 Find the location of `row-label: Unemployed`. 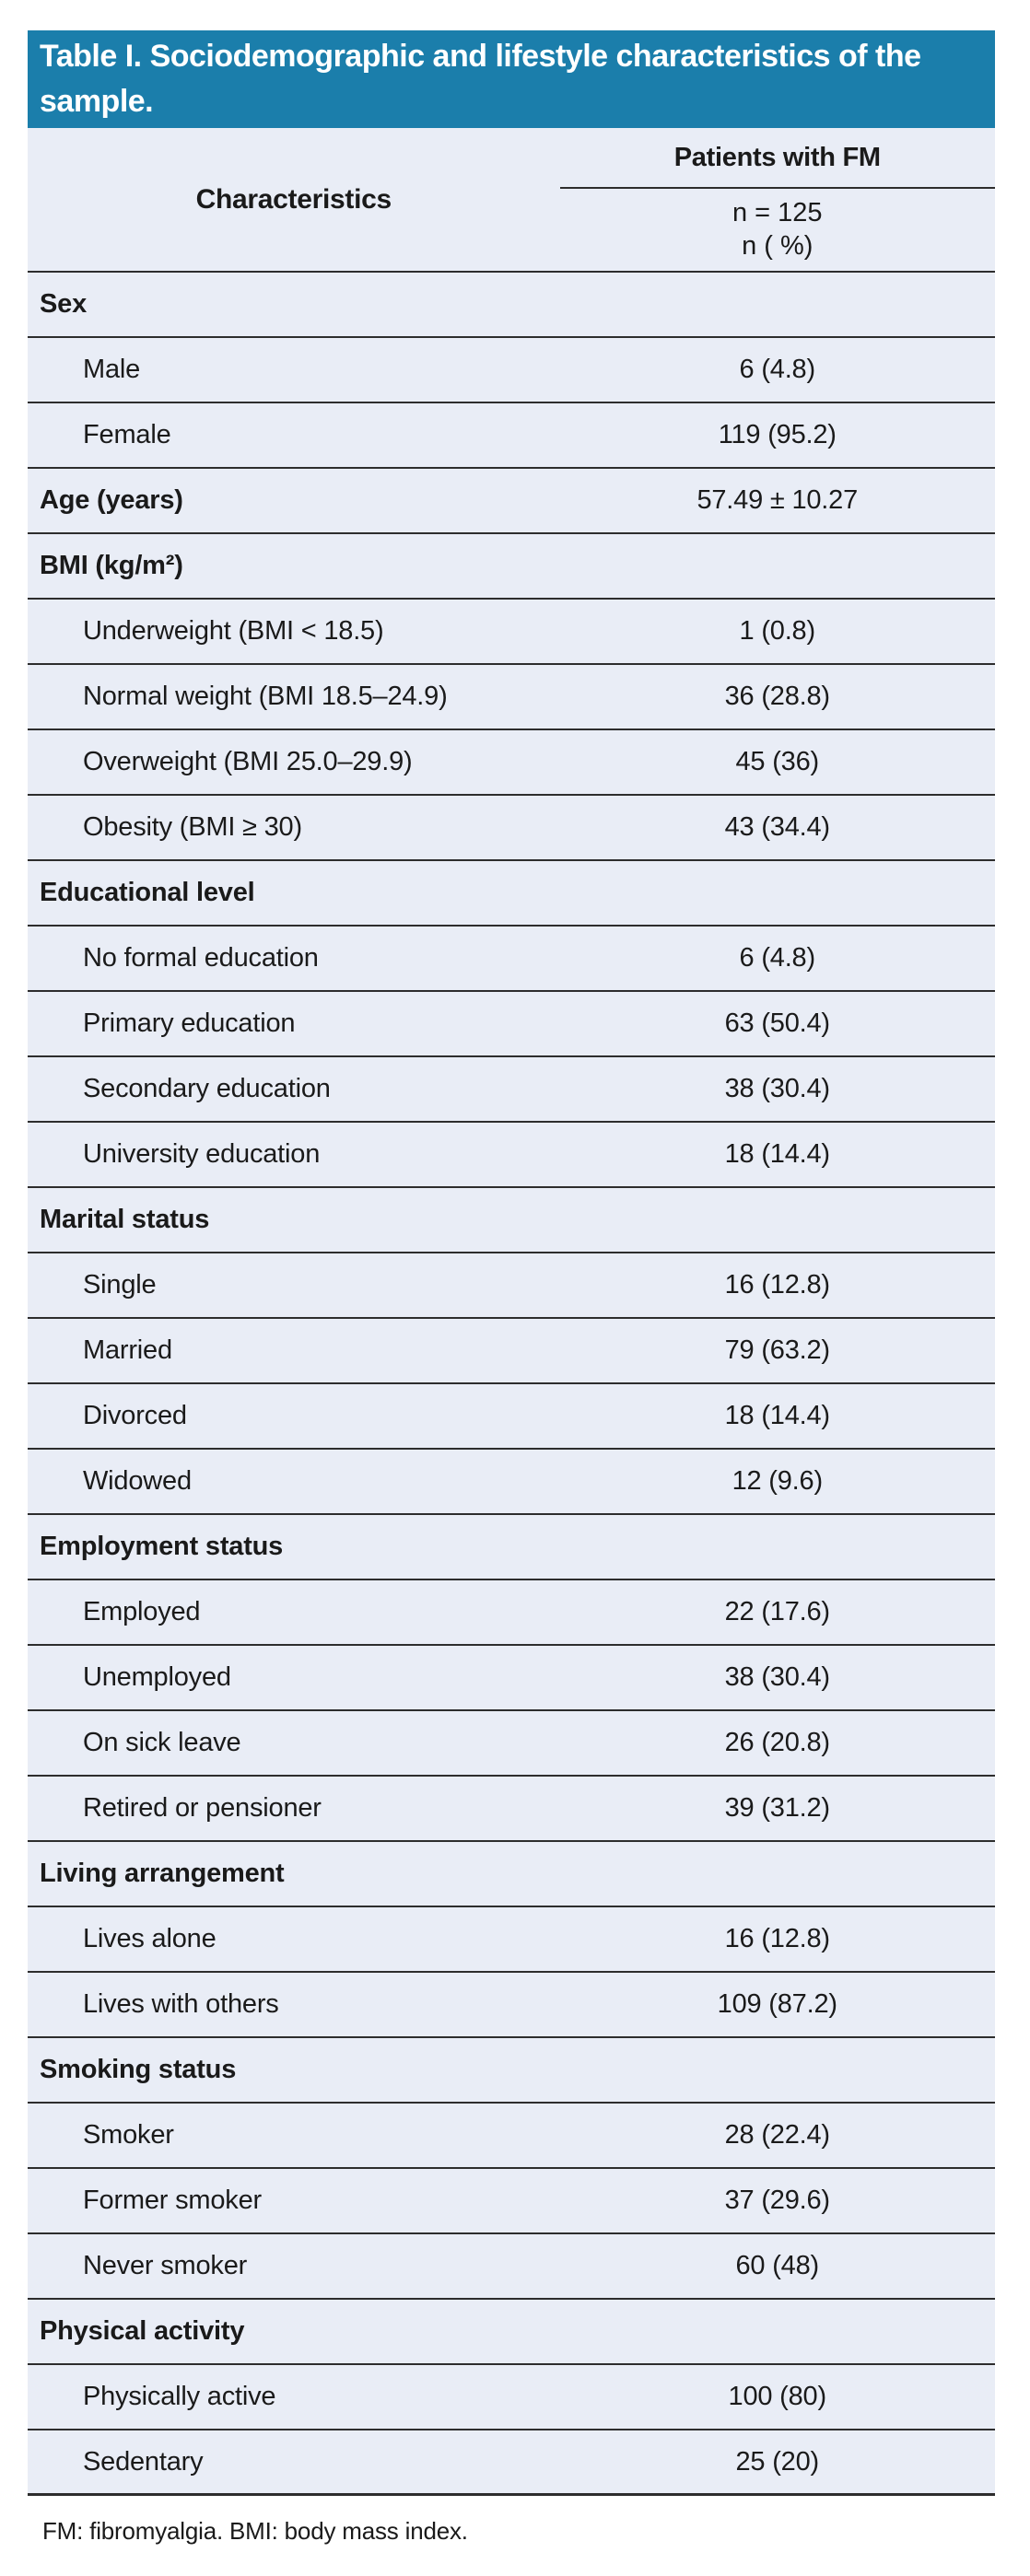

row-label: Unemployed is located at coordinates (157, 1677).